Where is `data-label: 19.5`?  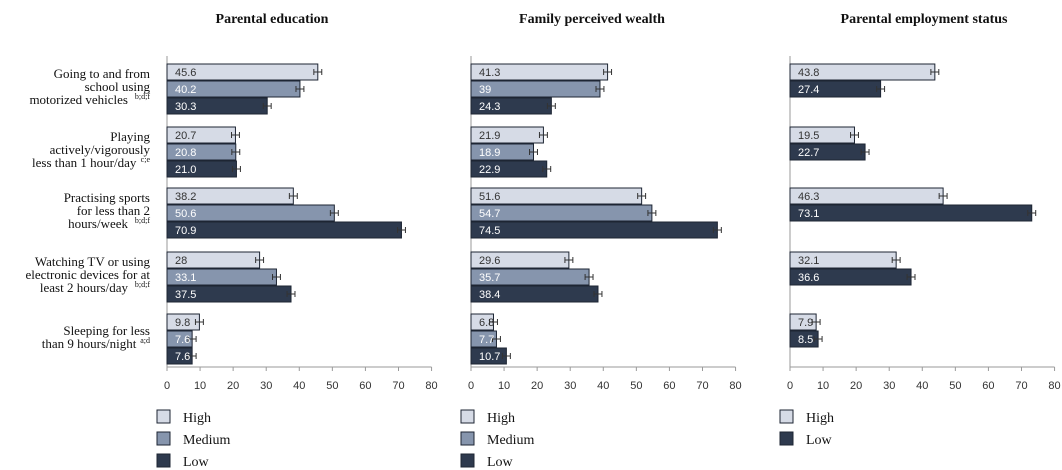 data-label: 19.5 is located at coordinates (808, 136).